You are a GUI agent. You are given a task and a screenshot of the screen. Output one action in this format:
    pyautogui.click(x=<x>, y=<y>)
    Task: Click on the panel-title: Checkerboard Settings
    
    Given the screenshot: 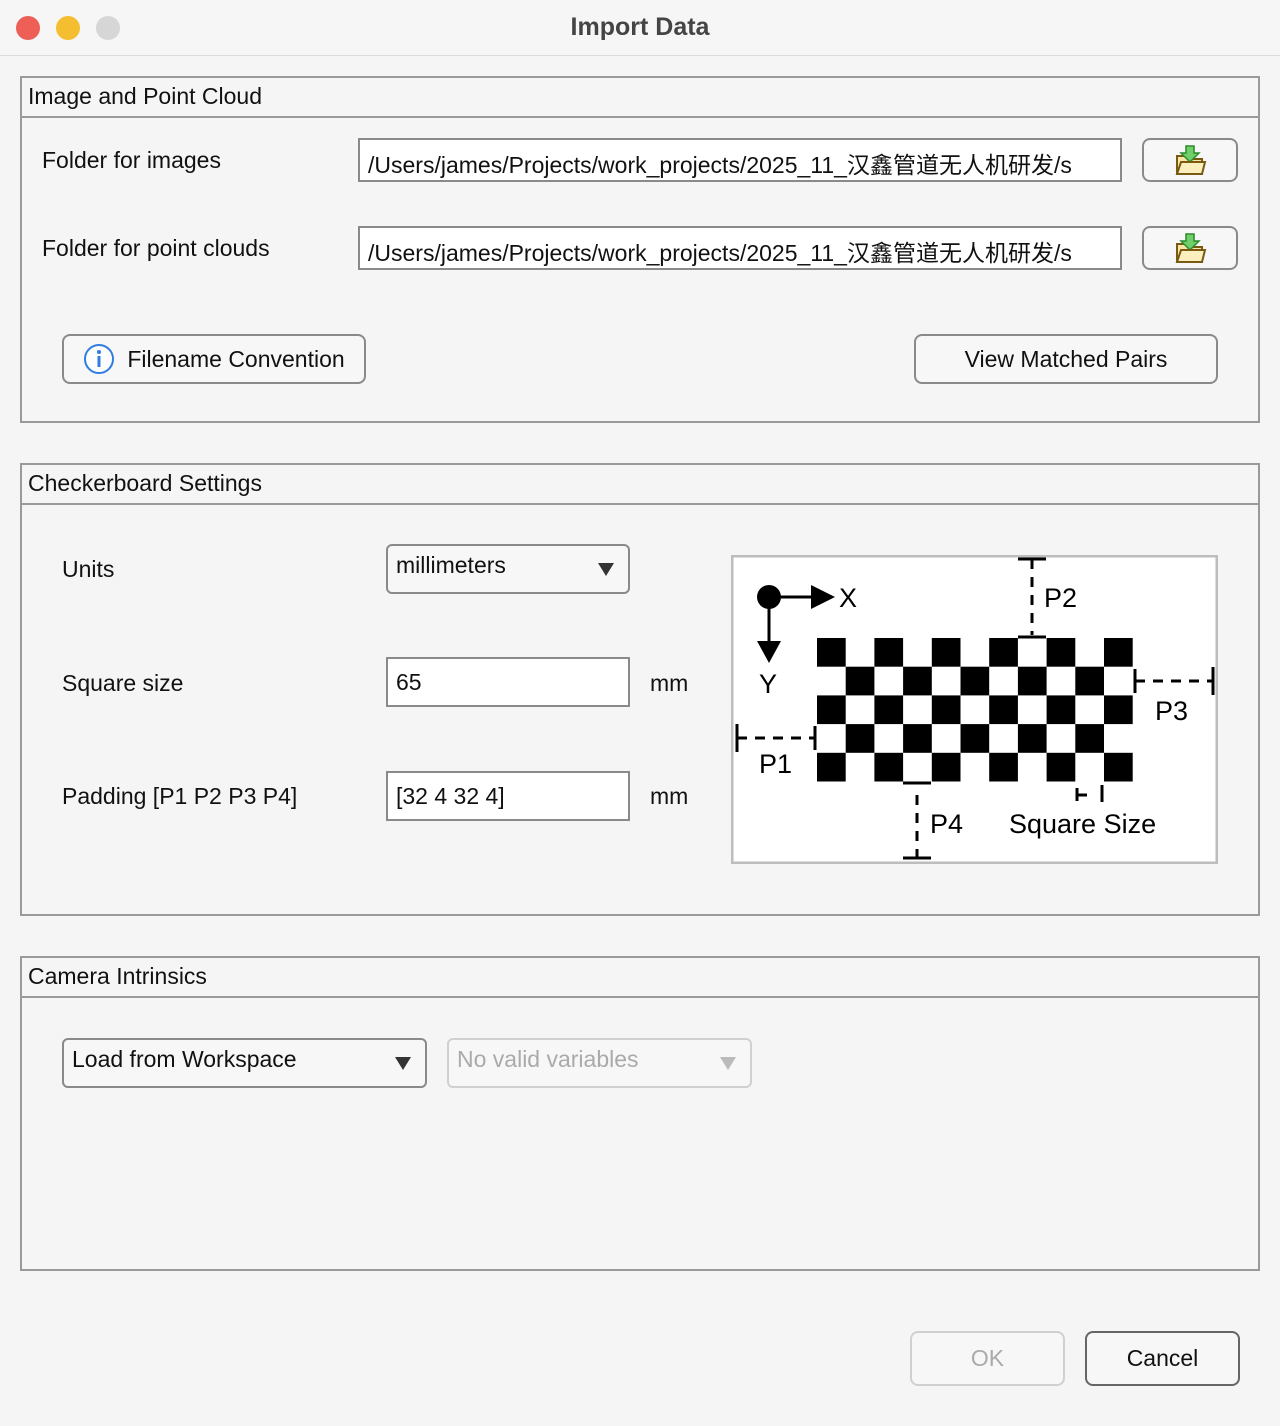 What is the action you would take?
    pyautogui.click(x=640, y=485)
    